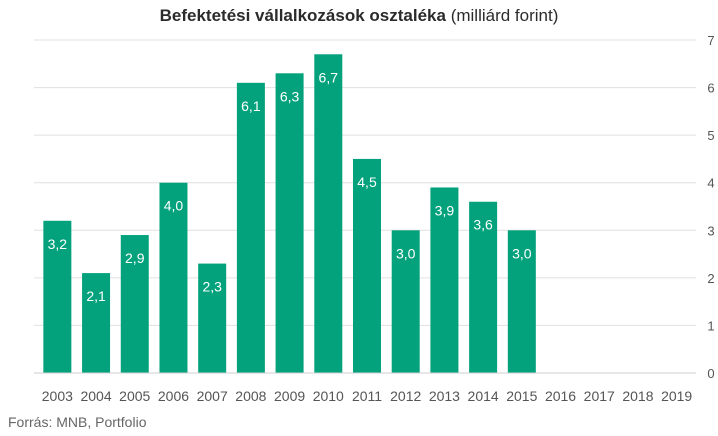 The width and height of the screenshot is (718, 436). Describe the element at coordinates (710, 40) in the screenshot. I see `y-tick-label: 7` at that location.